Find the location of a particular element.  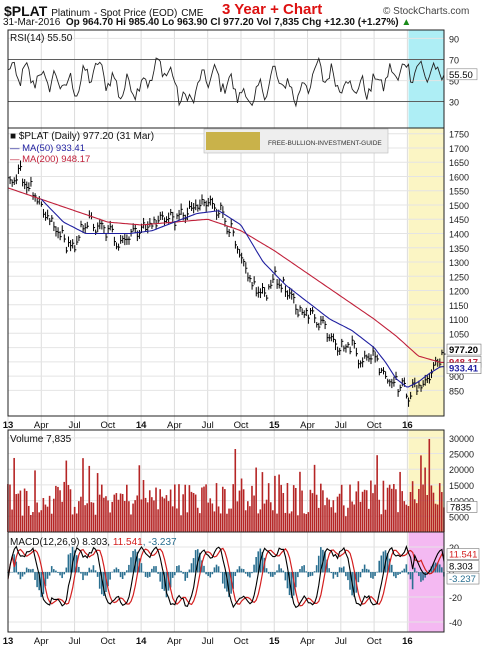

price-x-tick-label: 16 is located at coordinates (407, 425).